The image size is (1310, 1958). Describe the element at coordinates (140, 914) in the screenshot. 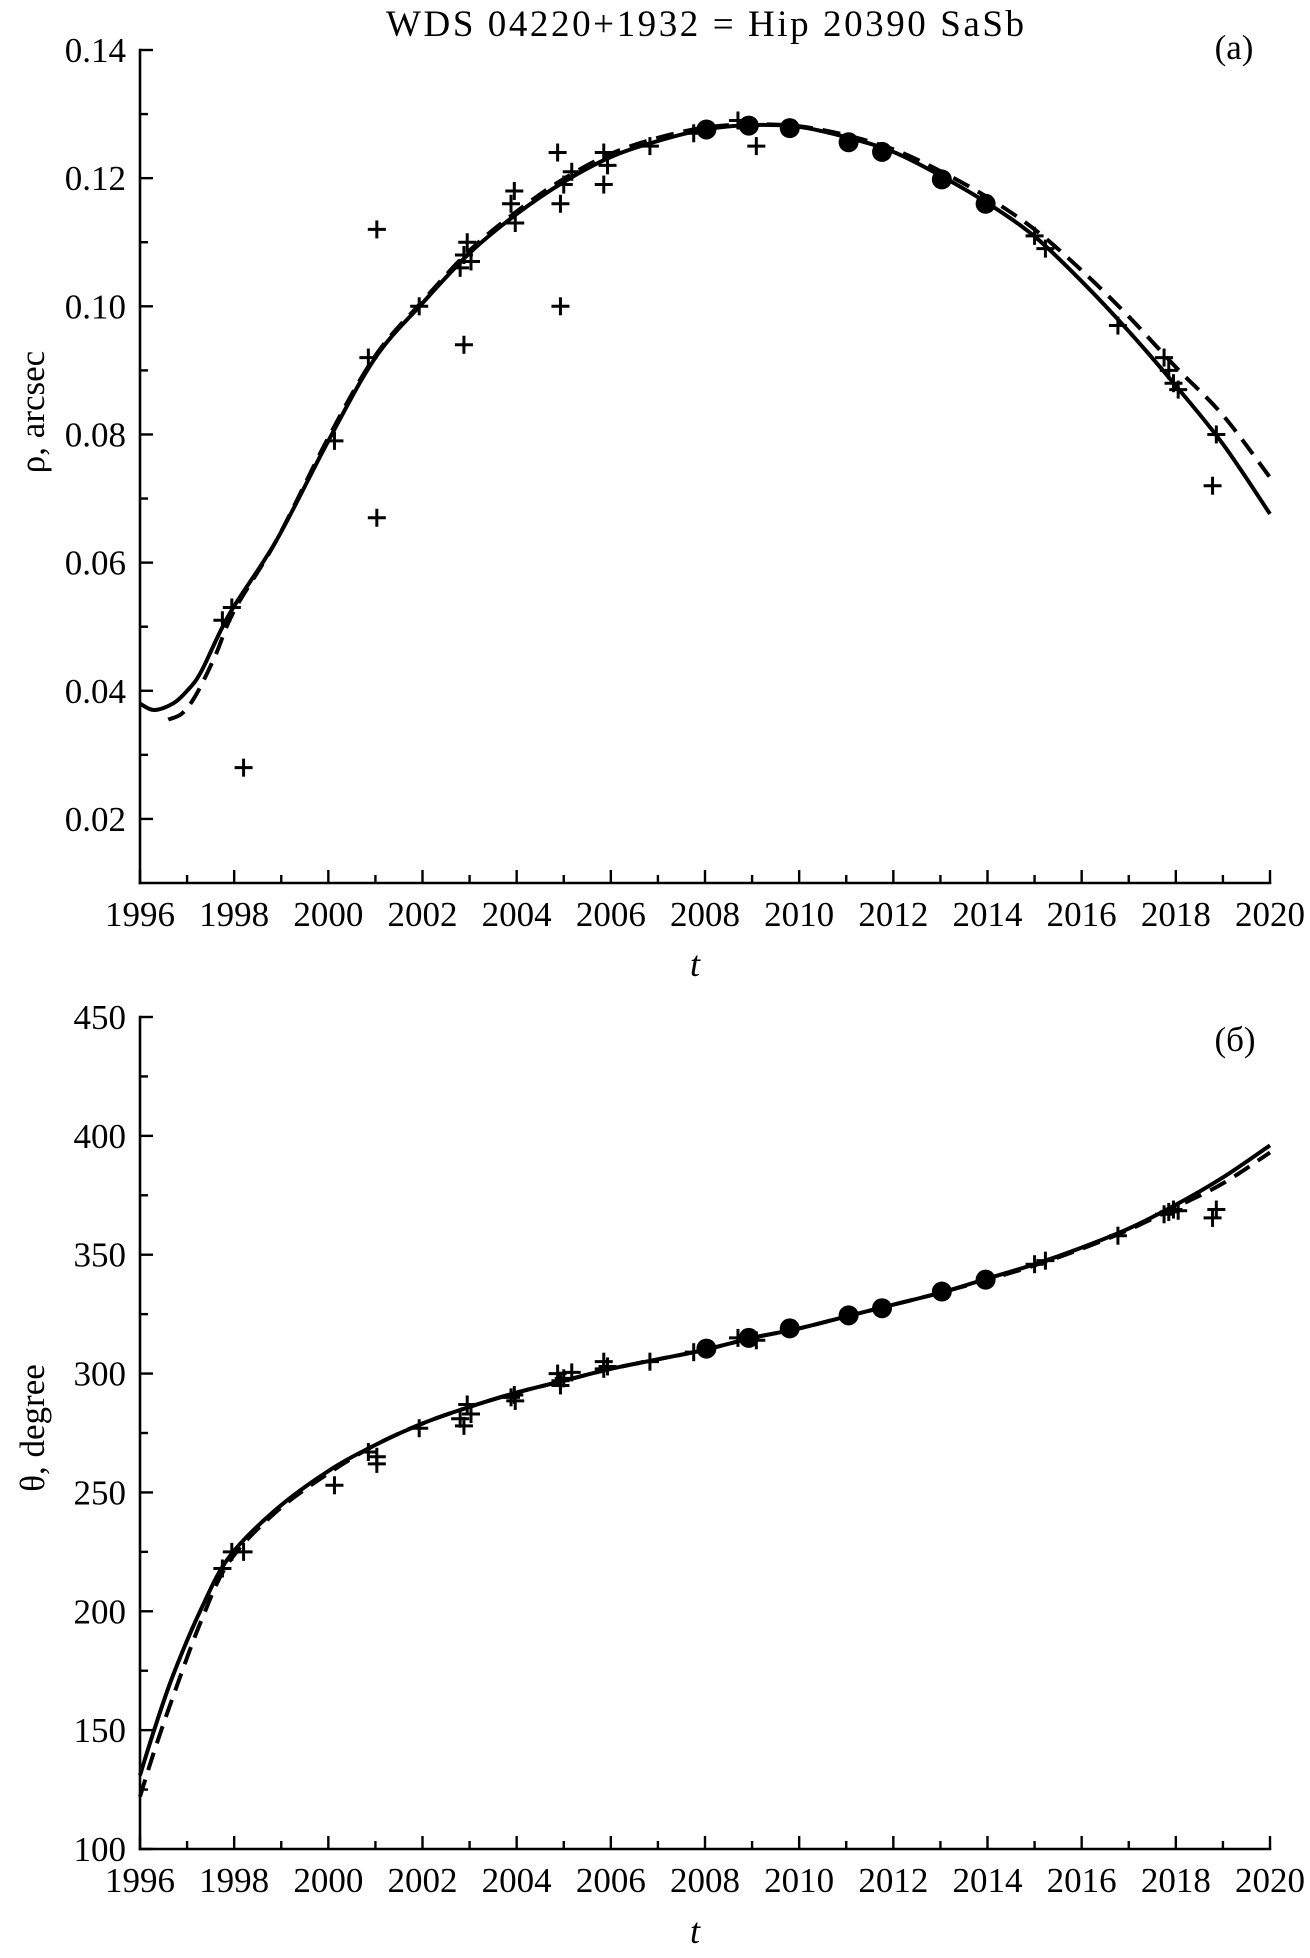

I see `x-tick-label: 1996` at that location.